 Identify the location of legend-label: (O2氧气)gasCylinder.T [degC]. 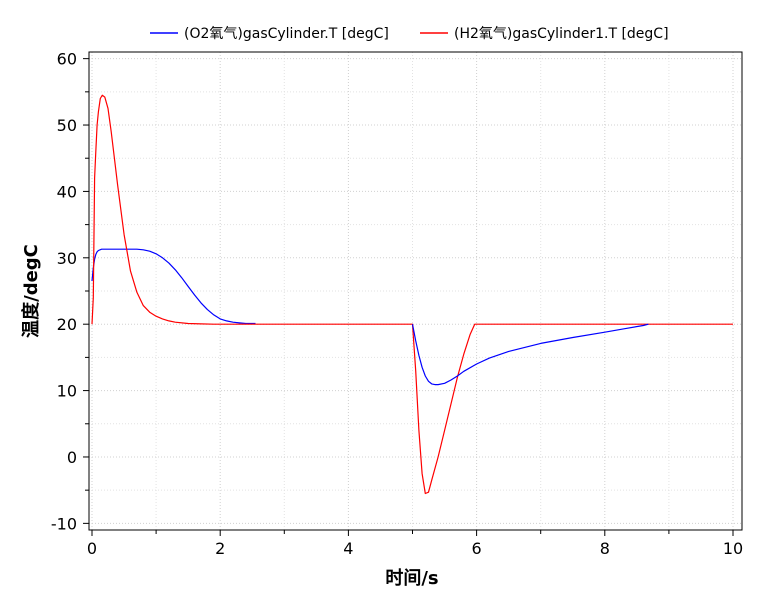
(286, 34).